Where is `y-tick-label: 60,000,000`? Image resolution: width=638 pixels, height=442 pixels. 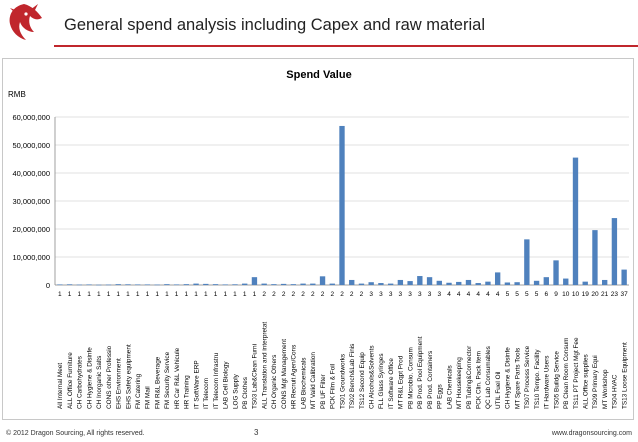 y-tick-label: 60,000,000 is located at coordinates (31, 117).